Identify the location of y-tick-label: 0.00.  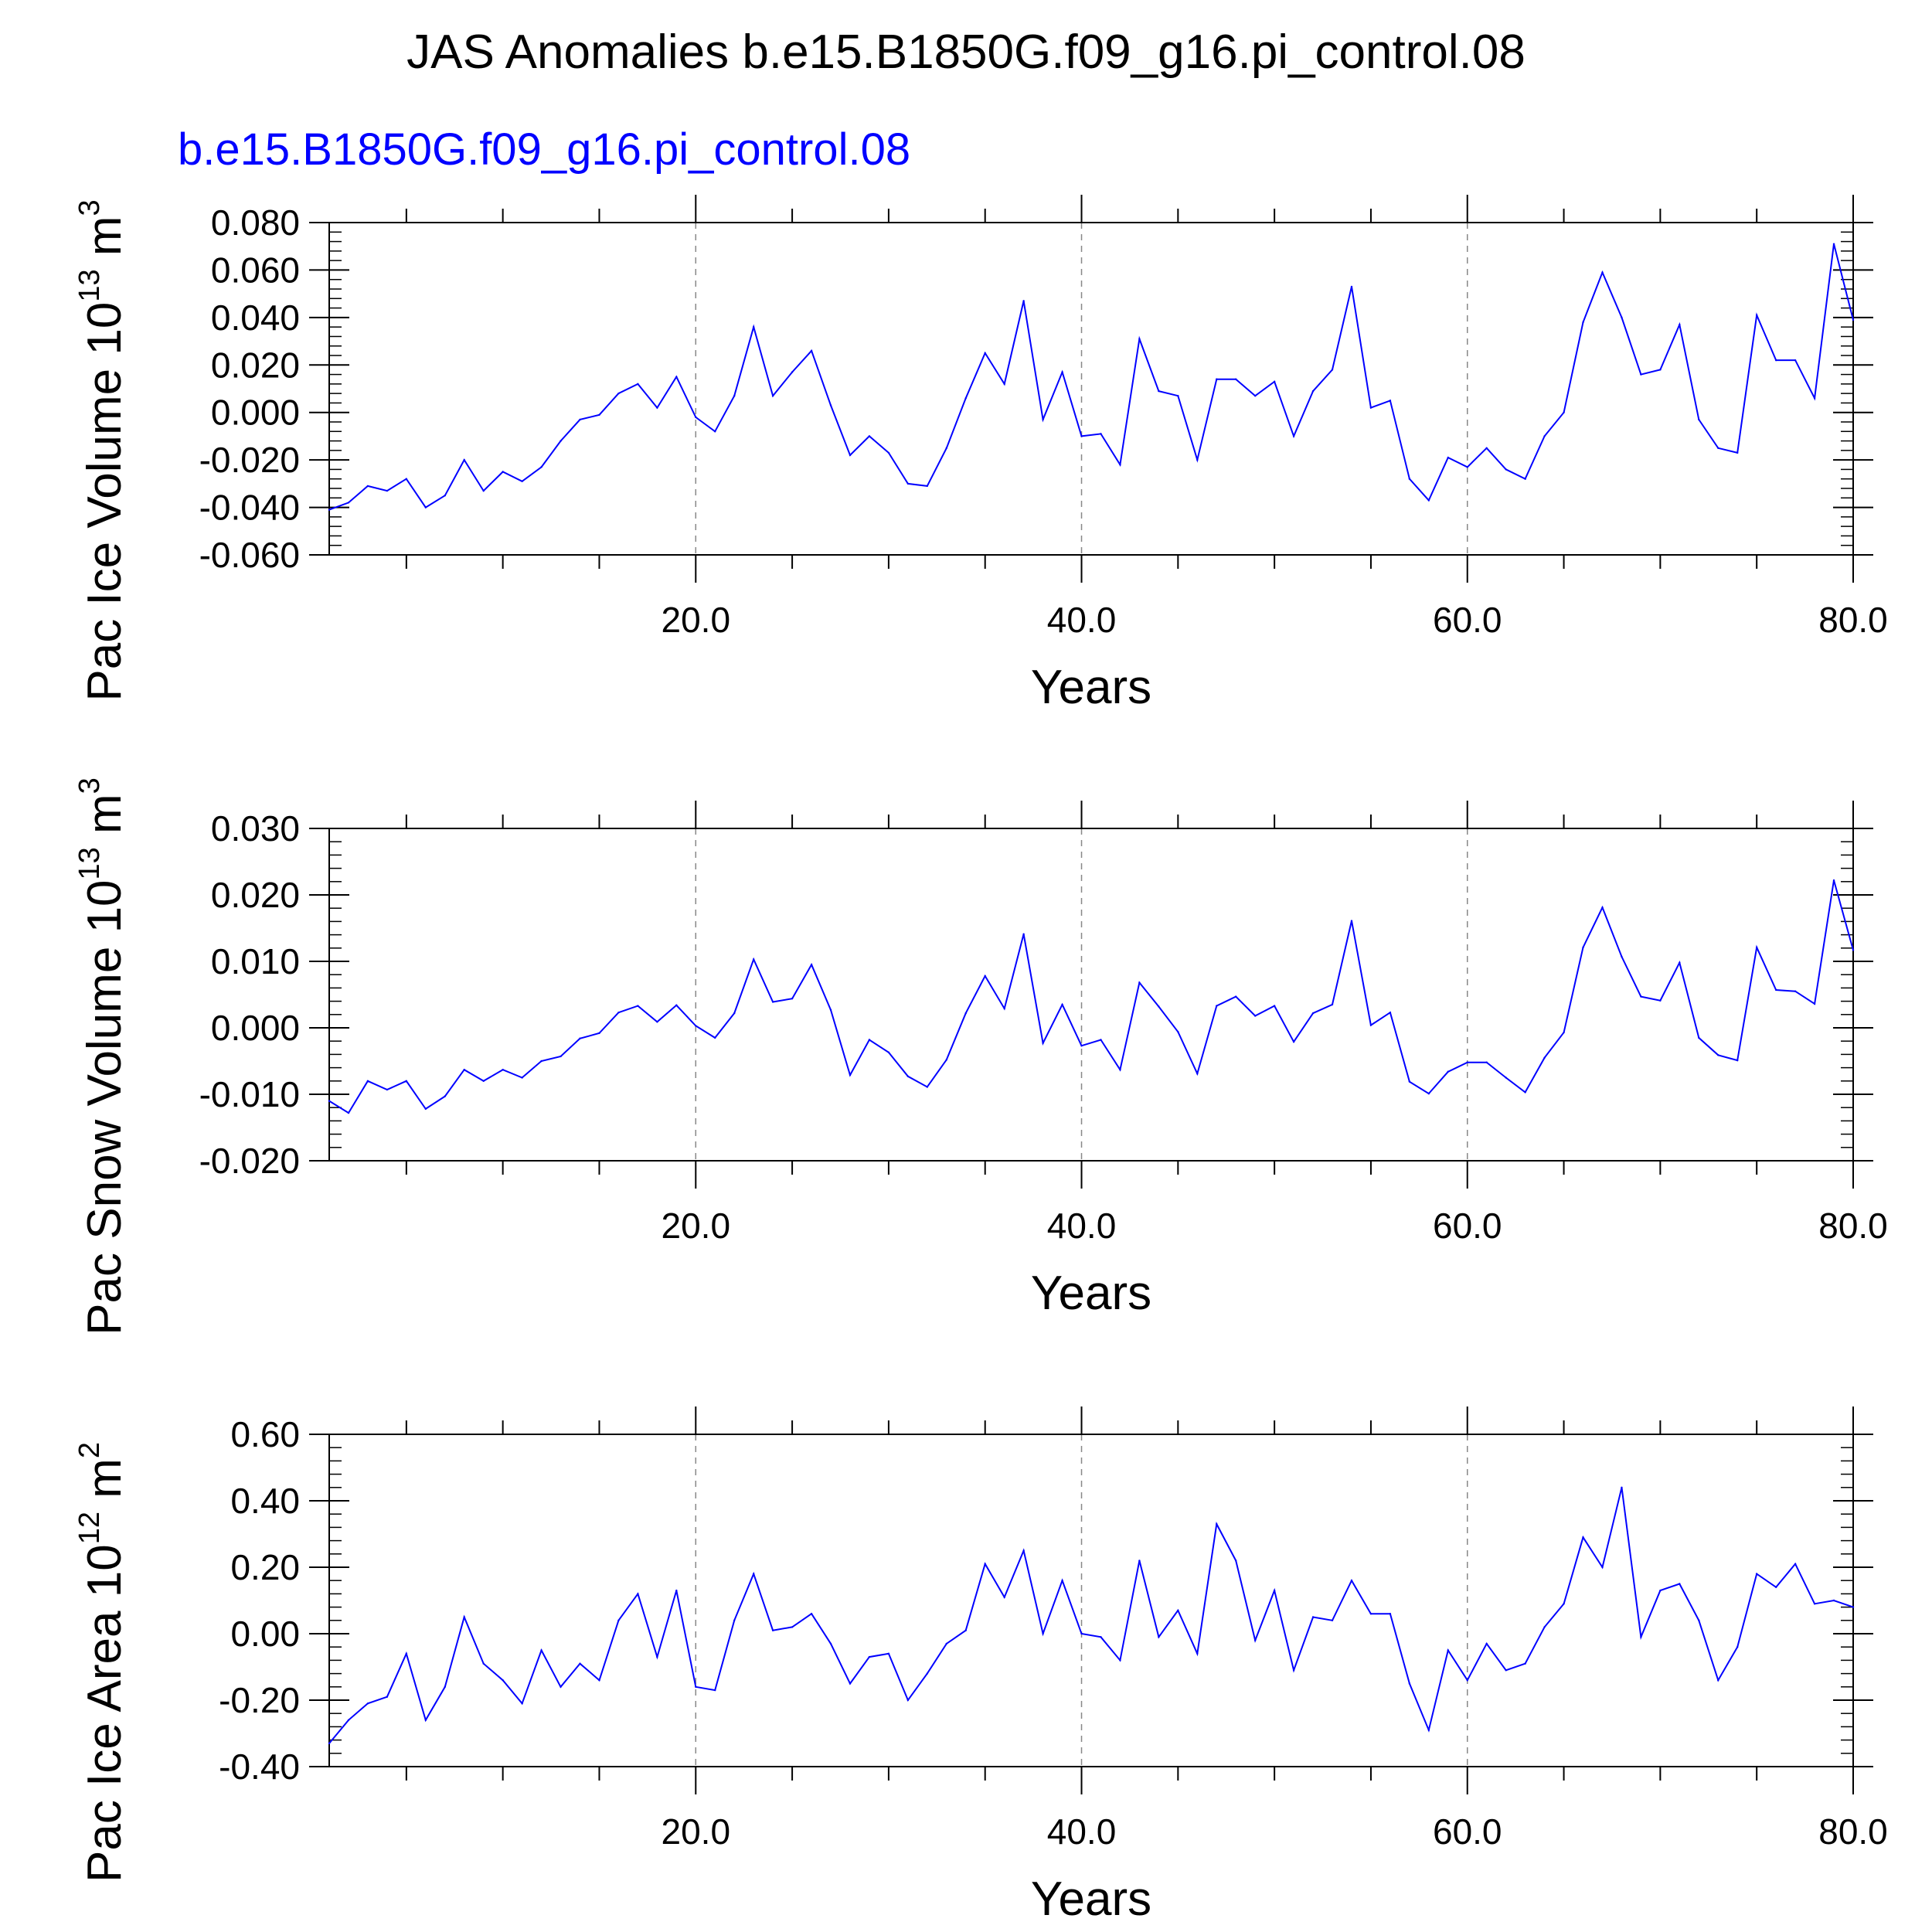
(265, 1634).